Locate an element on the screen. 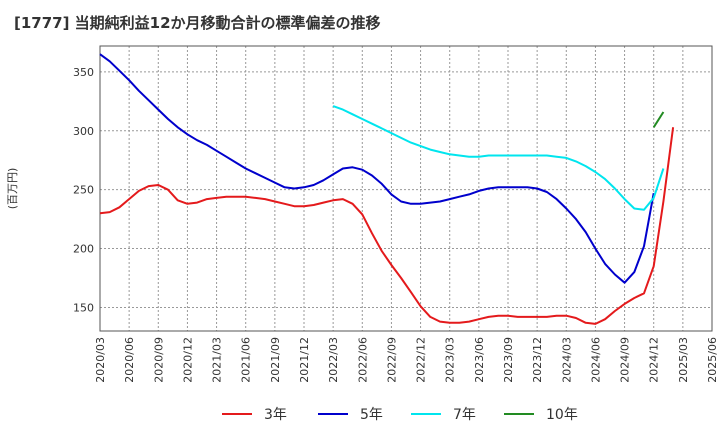 Image resolution: width=720 pixels, height=440 pixels. x-tick-label: 2022/03 is located at coordinates (333, 360).